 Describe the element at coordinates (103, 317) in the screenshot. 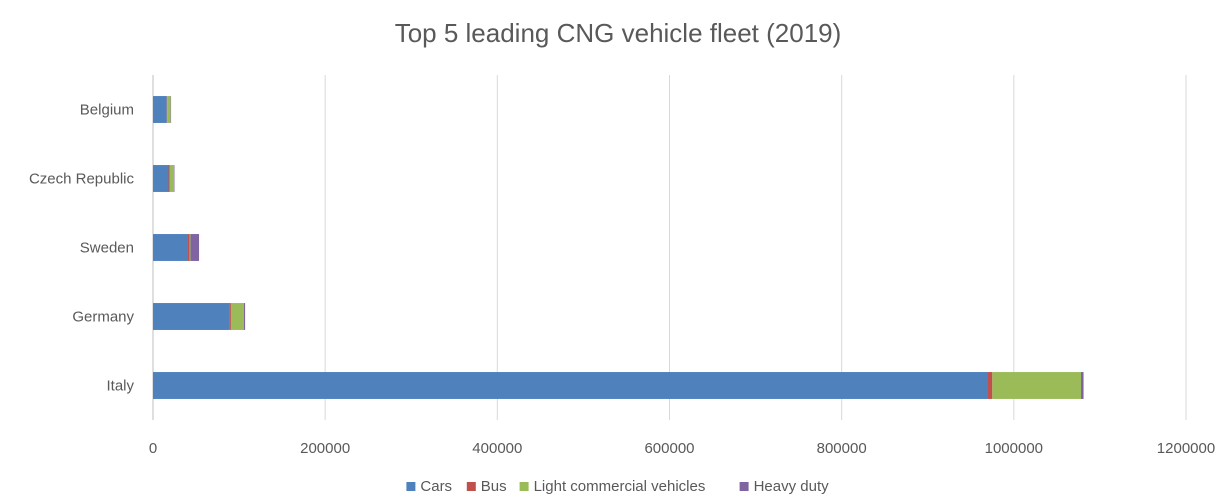

I see `category-label: Germany` at that location.